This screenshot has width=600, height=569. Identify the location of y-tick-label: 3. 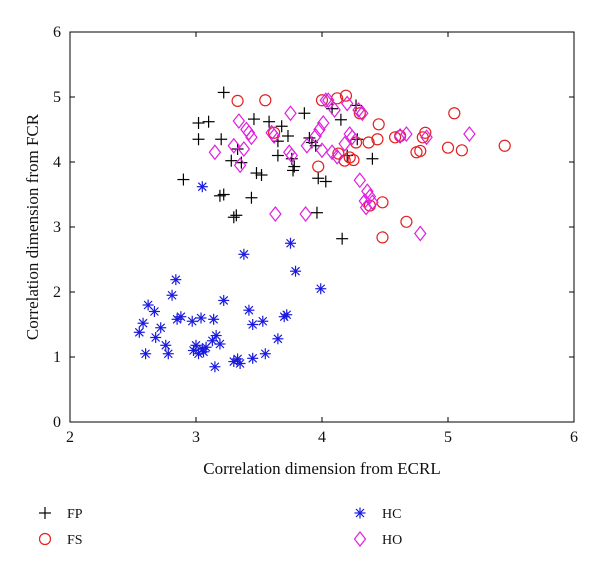
(57, 227).